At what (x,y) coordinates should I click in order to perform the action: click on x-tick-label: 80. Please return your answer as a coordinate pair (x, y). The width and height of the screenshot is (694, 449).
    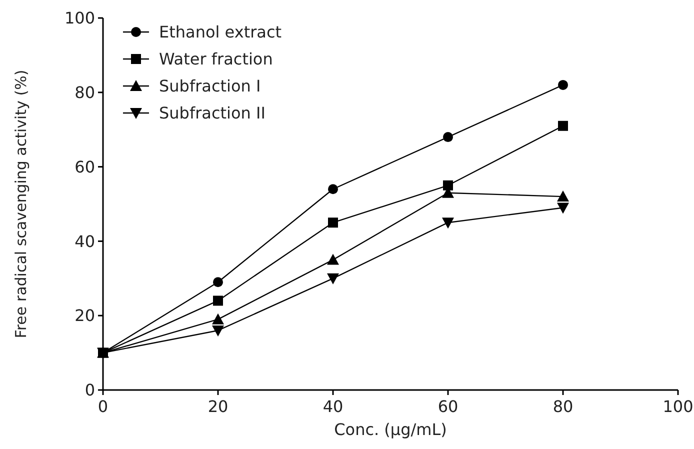
    Looking at the image, I should click on (563, 406).